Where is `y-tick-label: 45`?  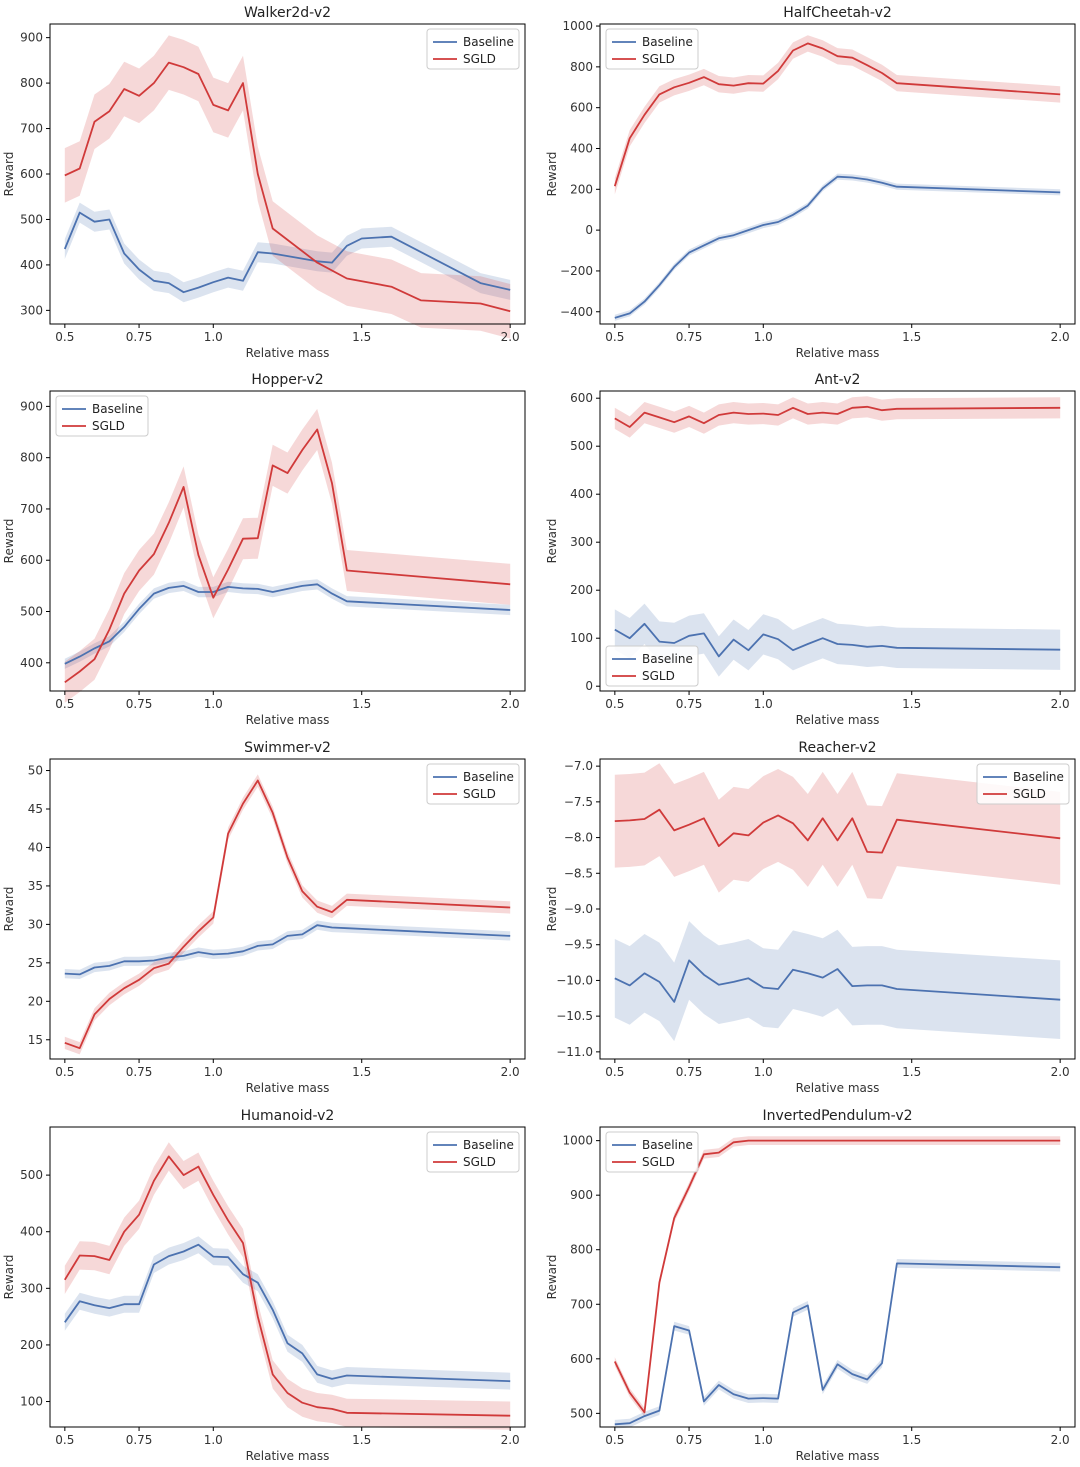 y-tick-label: 45 is located at coordinates (35, 809).